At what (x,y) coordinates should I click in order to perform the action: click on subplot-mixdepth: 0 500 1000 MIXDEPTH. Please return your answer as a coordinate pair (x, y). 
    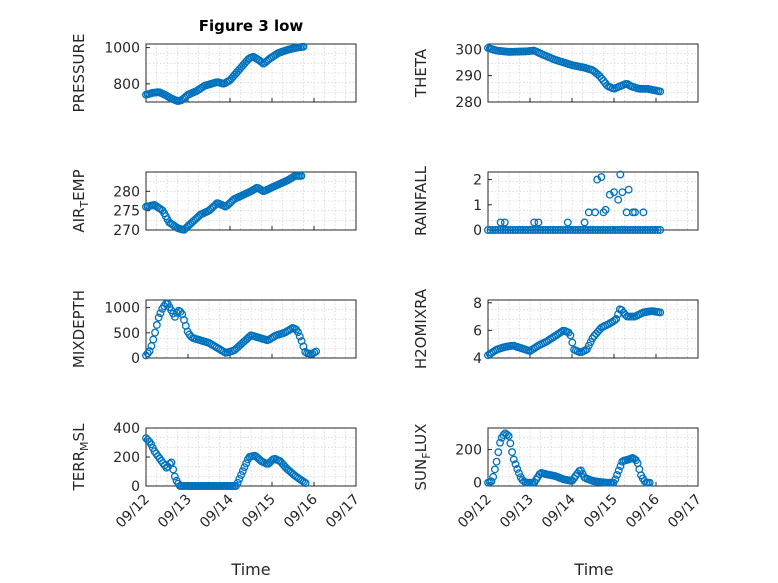
    Looking at the image, I should click on (213, 329).